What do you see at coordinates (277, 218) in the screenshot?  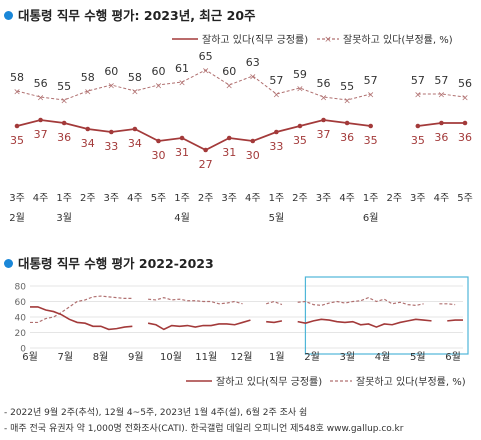 I see `x-month-label: 5월` at bounding box center [277, 218].